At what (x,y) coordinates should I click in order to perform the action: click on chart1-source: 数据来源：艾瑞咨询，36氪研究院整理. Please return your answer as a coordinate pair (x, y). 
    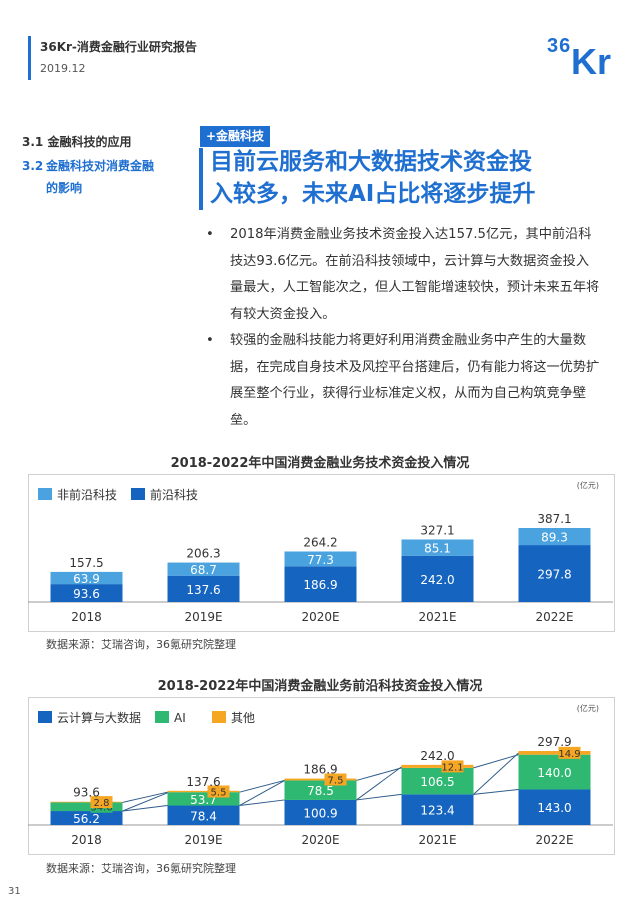
    Looking at the image, I should click on (141, 644).